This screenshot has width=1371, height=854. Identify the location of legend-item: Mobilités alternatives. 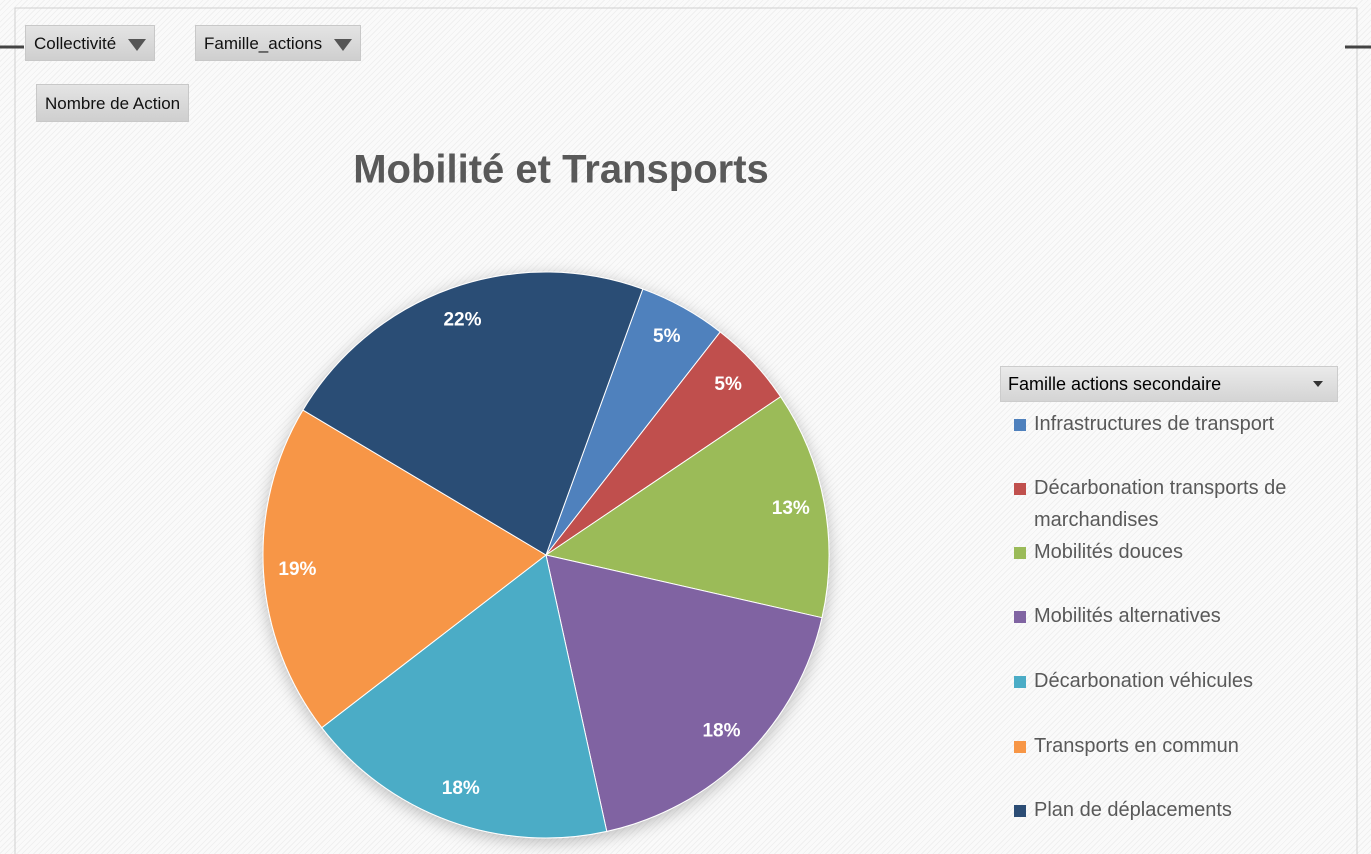
(1179, 616).